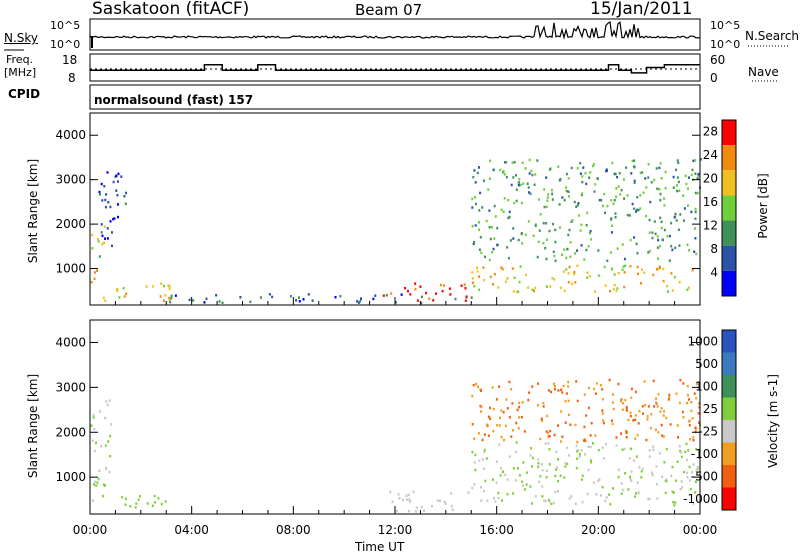 This screenshot has width=800, height=554. Describe the element at coordinates (20, 59) in the screenshot. I see `freq-label-line1: Freq.` at that location.